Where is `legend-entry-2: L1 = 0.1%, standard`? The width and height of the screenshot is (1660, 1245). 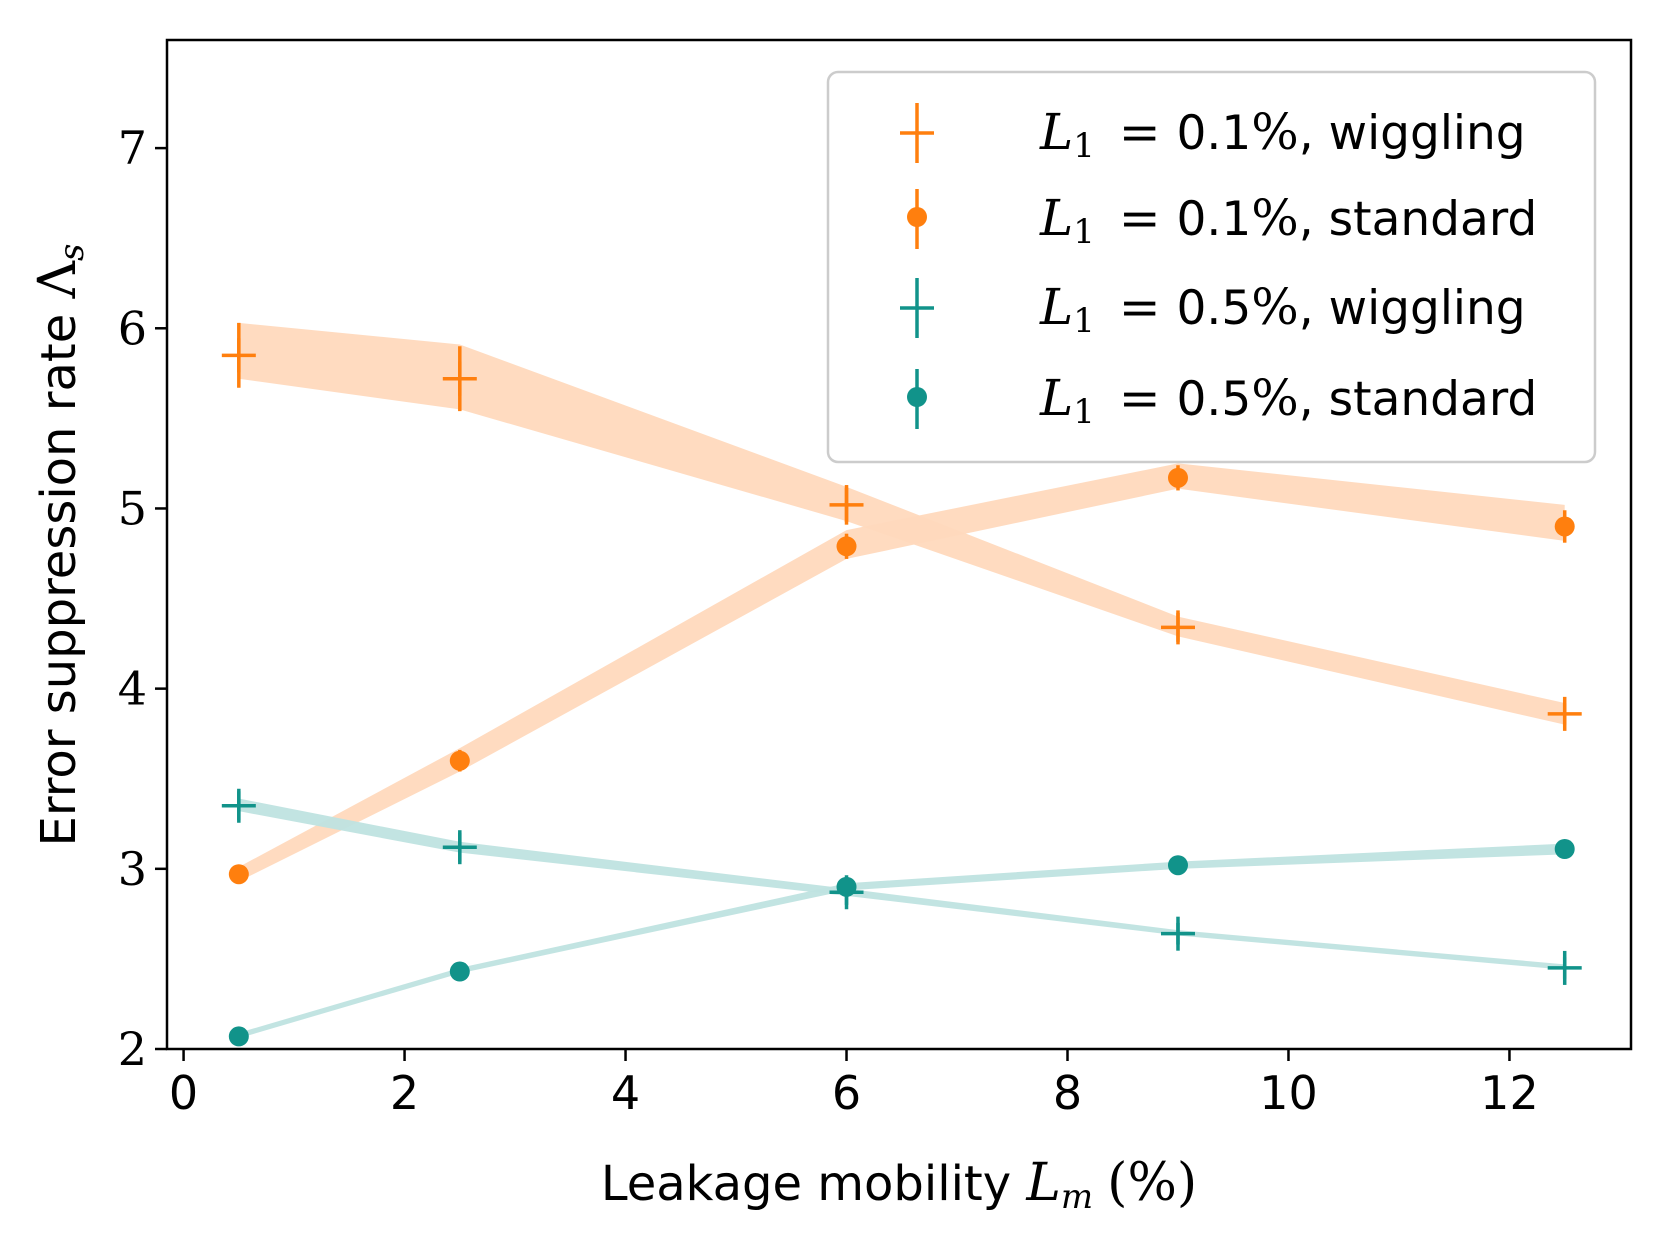 legend-entry-2: L1 = 0.1%, standard is located at coordinates (1222, 220).